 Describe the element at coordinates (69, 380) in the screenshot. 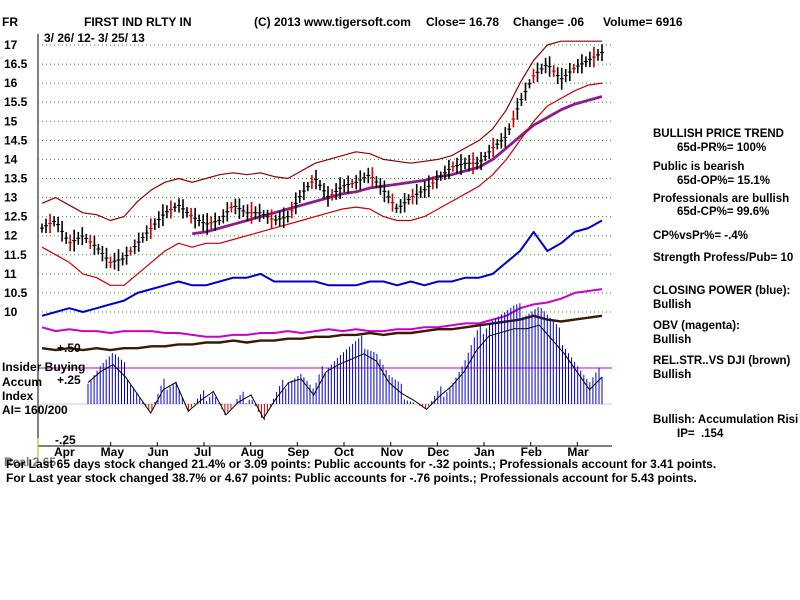

I see `indicator-tick-plus-25: +.25` at that location.